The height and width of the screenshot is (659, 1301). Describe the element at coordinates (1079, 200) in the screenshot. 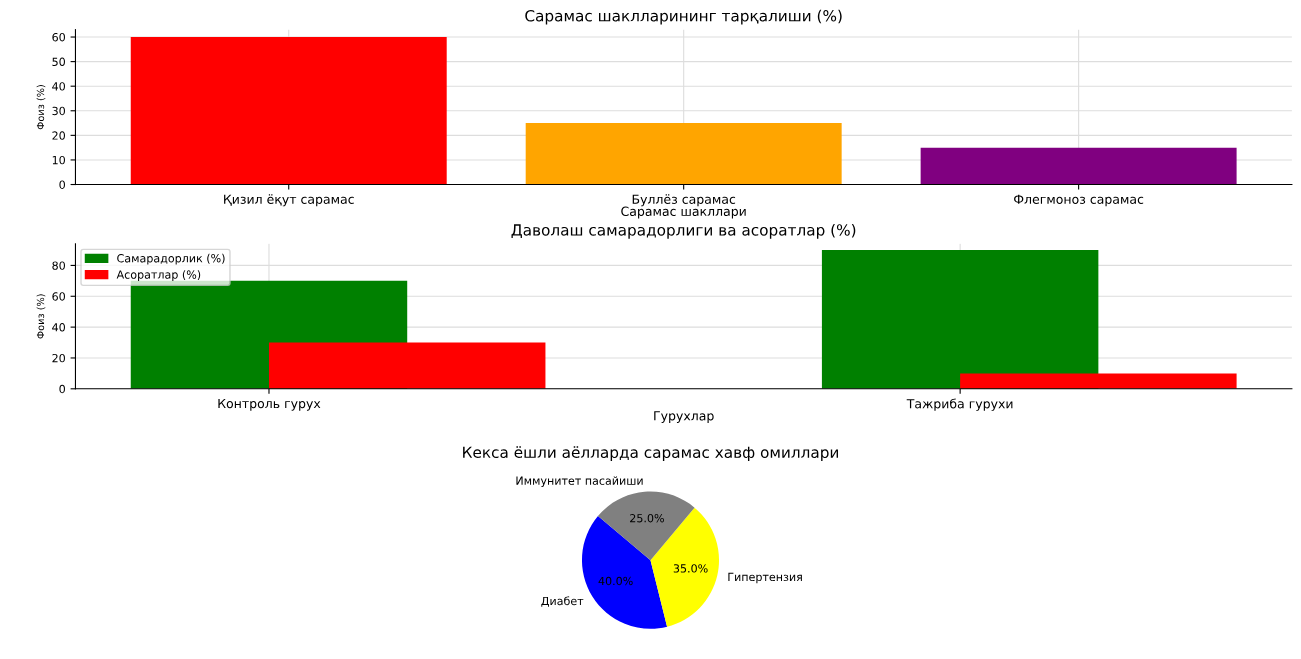

I see `x-tick-label: Флегмоноз сарамас` at that location.